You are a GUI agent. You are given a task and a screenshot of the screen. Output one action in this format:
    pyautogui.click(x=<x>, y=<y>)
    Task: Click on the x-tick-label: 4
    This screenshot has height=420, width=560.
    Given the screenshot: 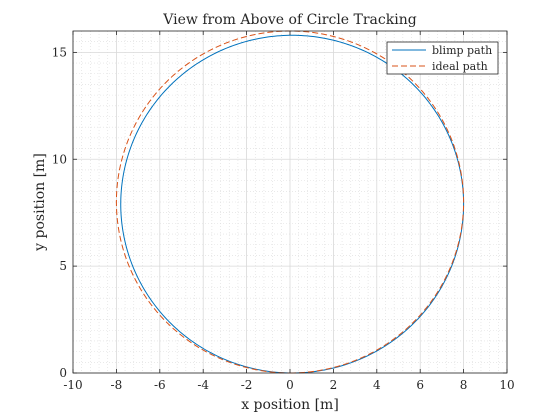 What is the action you would take?
    pyautogui.click(x=377, y=385)
    